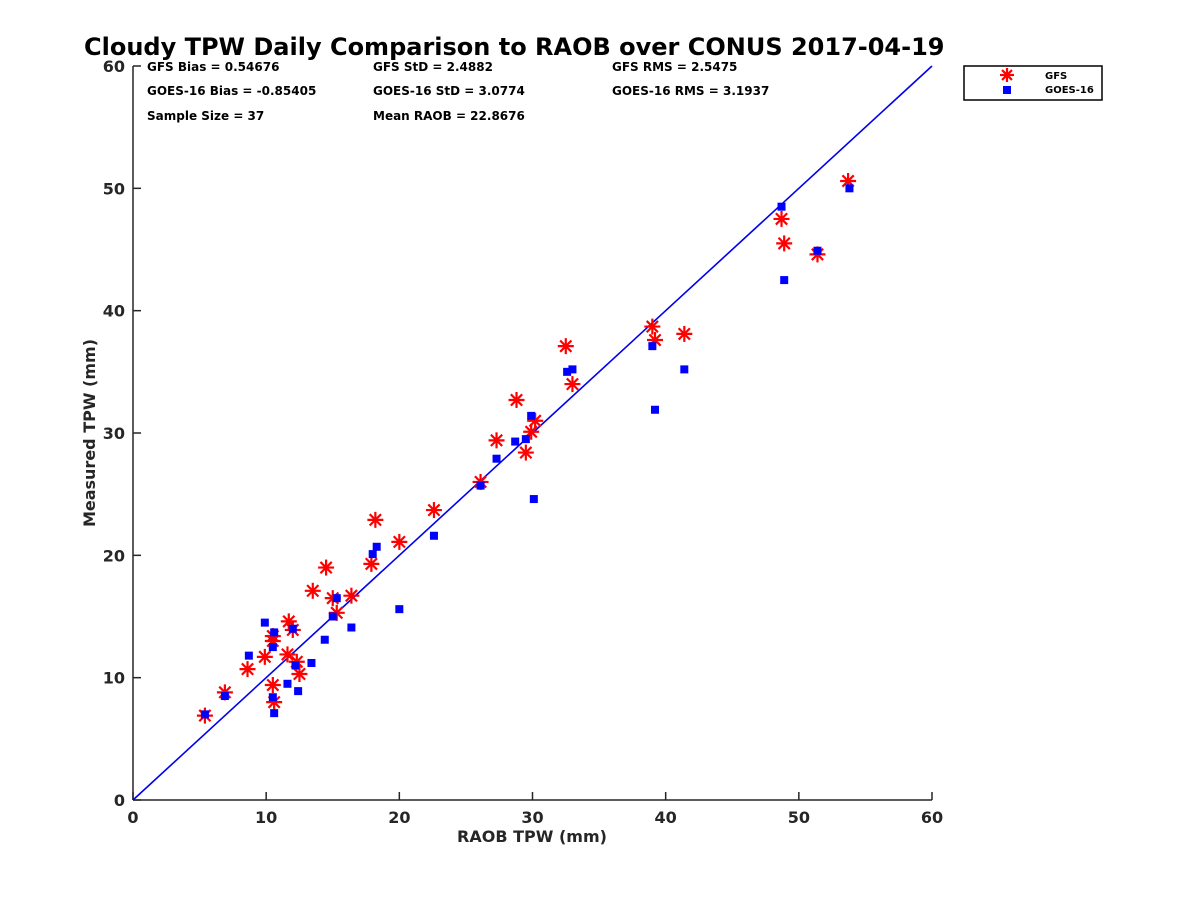 Image resolution: width=1200 pixels, height=900 pixels. Describe the element at coordinates (213, 67) in the screenshot. I see `stat-gfs-bias: GFS Bias = 0.54676` at that location.